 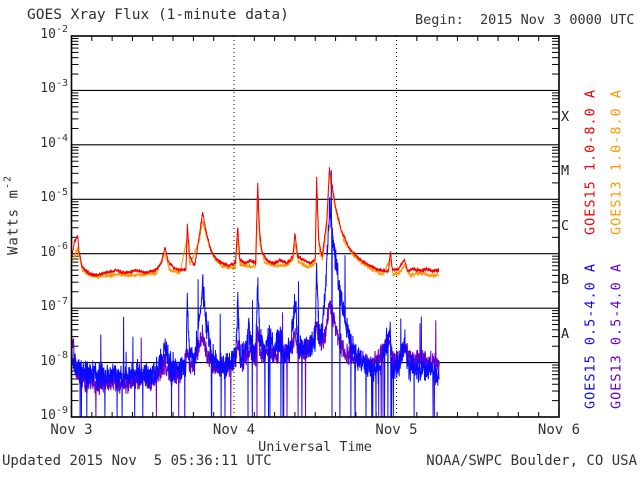 What do you see at coordinates (54, 141) in the screenshot?
I see `y-tick-label: 10⁻⁴` at bounding box center [54, 141].